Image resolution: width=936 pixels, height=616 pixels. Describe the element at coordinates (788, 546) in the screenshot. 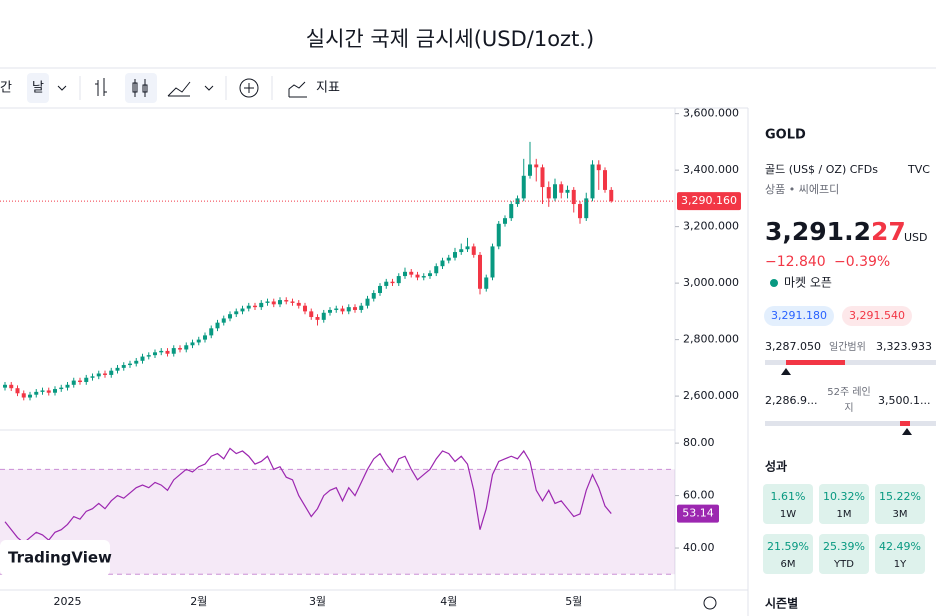

I see `performance-value: 21.59%` at that location.